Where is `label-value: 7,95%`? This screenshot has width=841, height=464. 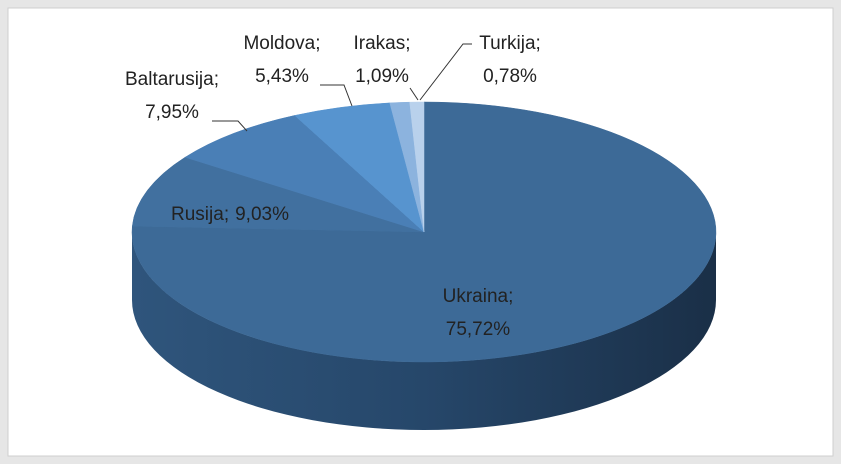 label-value: 7,95% is located at coordinates (172, 112).